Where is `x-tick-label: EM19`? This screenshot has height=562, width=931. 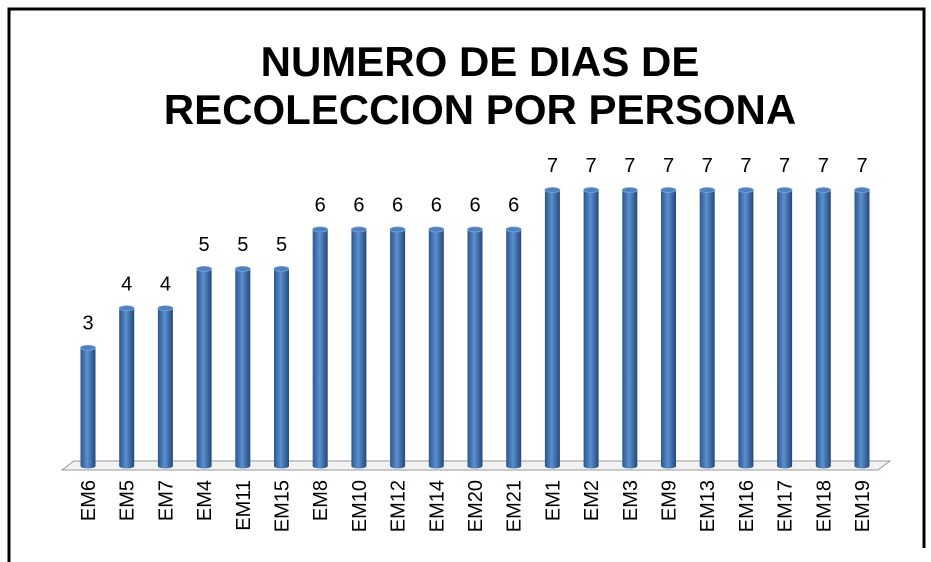 x-tick-label: EM19 is located at coordinates (863, 506).